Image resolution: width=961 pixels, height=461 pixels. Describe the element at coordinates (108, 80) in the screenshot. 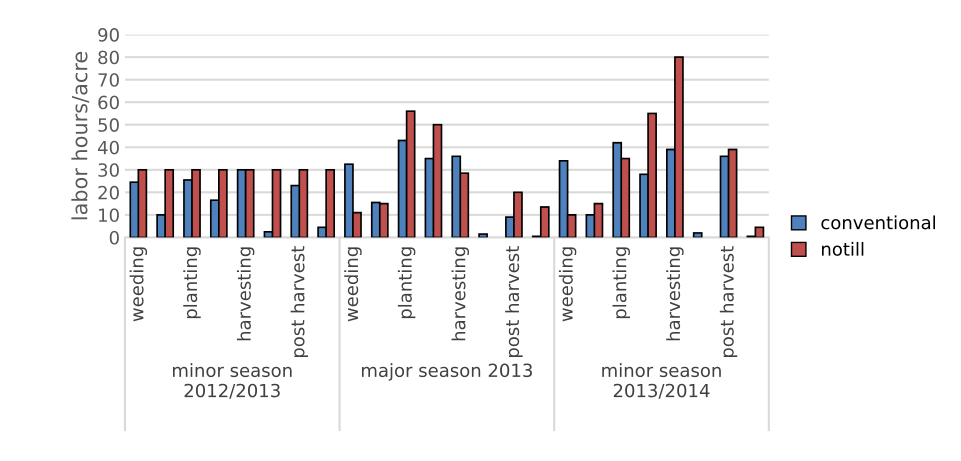

I see `y-tick-label: 70` at that location.